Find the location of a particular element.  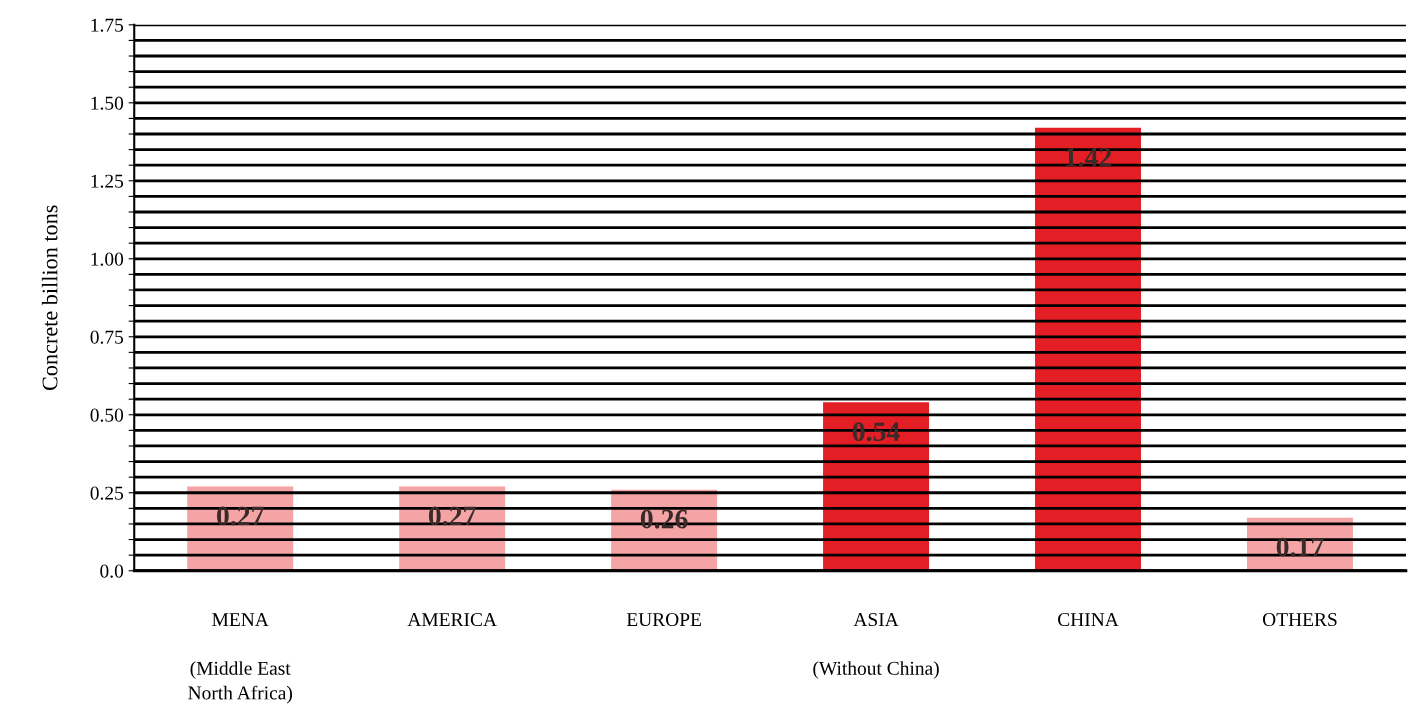

y-axis-title: Concrete billion tons is located at coordinates (49, 298).